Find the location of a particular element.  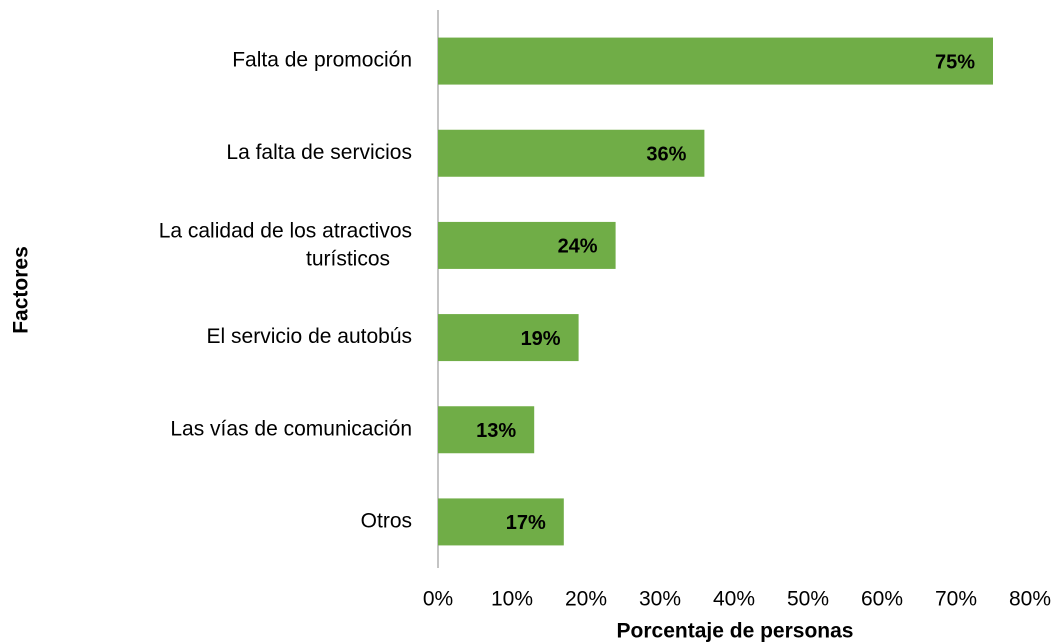

category-label: Otros is located at coordinates (386, 520).